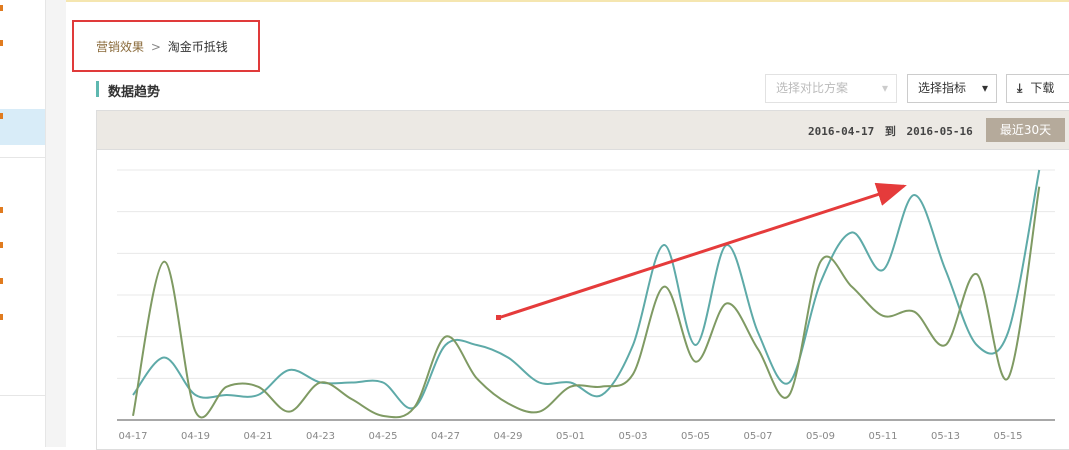 The image size is (1069, 450). Describe the element at coordinates (257, 436) in the screenshot. I see `x-tick-label: 04-21` at that location.